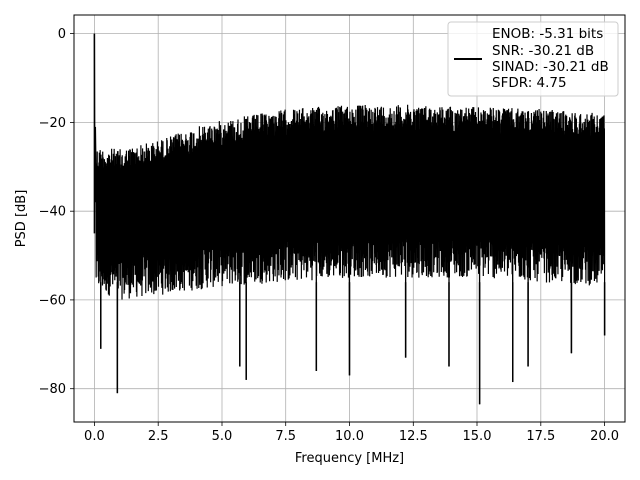 The height and width of the screenshot is (480, 640). Describe the element at coordinates (285, 436) in the screenshot. I see `x-tick-label: 7.5` at that location.